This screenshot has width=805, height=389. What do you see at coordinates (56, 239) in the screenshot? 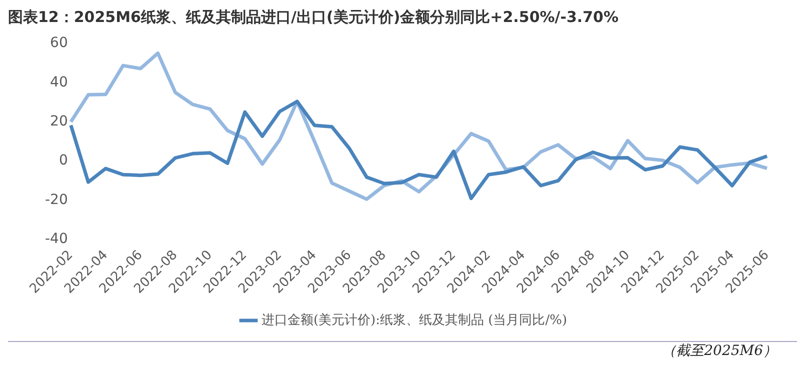
I see `y-tick-label: -40` at bounding box center [56, 239].